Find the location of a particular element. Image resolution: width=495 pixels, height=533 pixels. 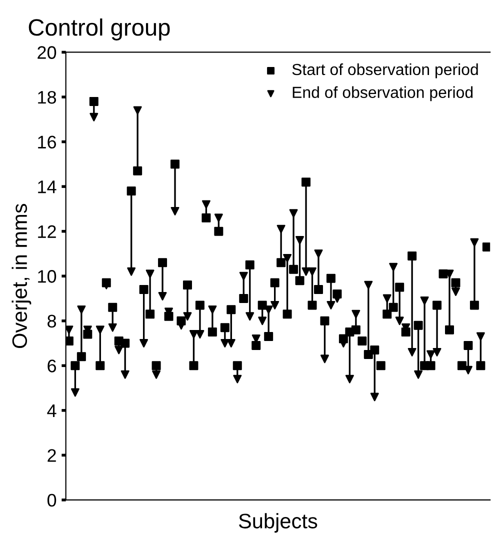

y-tick-label: 8 is located at coordinates (52, 321).